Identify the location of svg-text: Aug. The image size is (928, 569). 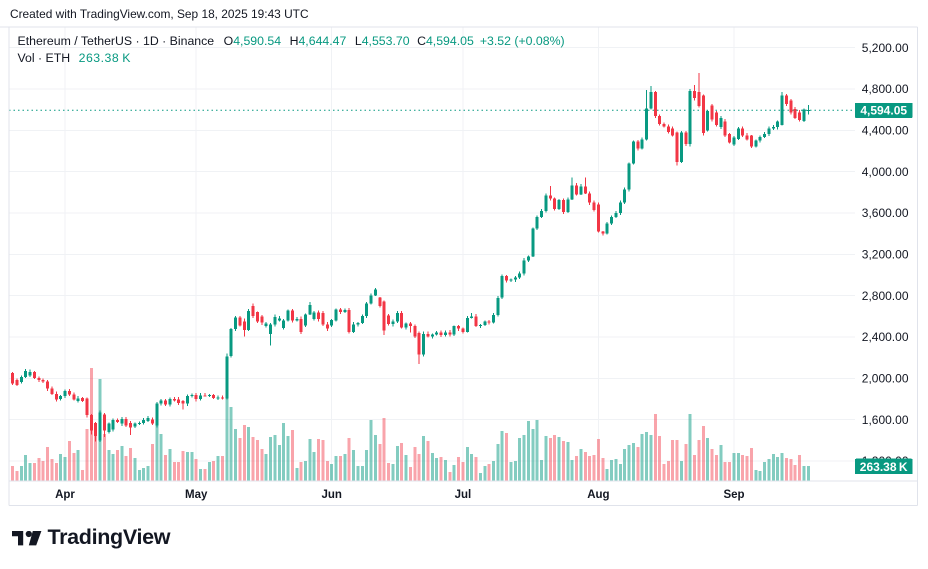
(598, 495).